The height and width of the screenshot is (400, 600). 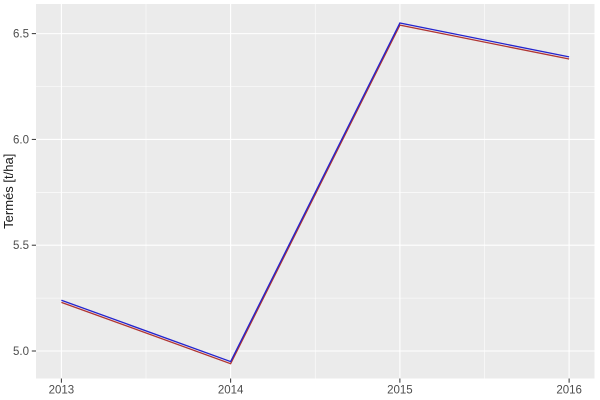 I want to click on y-axis-title: Termés [t/ha], so click(x=8, y=191).